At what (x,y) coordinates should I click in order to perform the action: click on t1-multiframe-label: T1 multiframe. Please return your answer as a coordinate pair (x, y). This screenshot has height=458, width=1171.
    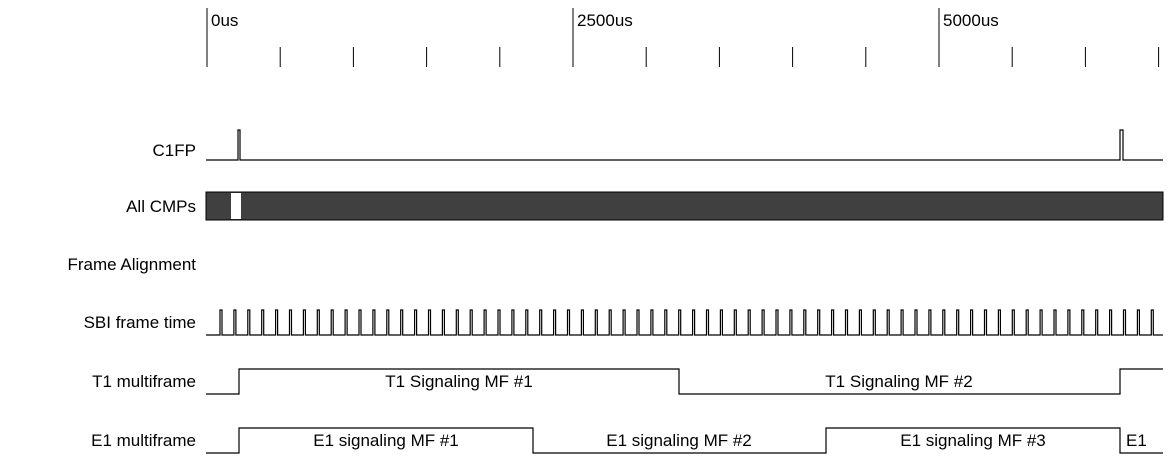
    Looking at the image, I should click on (144, 381).